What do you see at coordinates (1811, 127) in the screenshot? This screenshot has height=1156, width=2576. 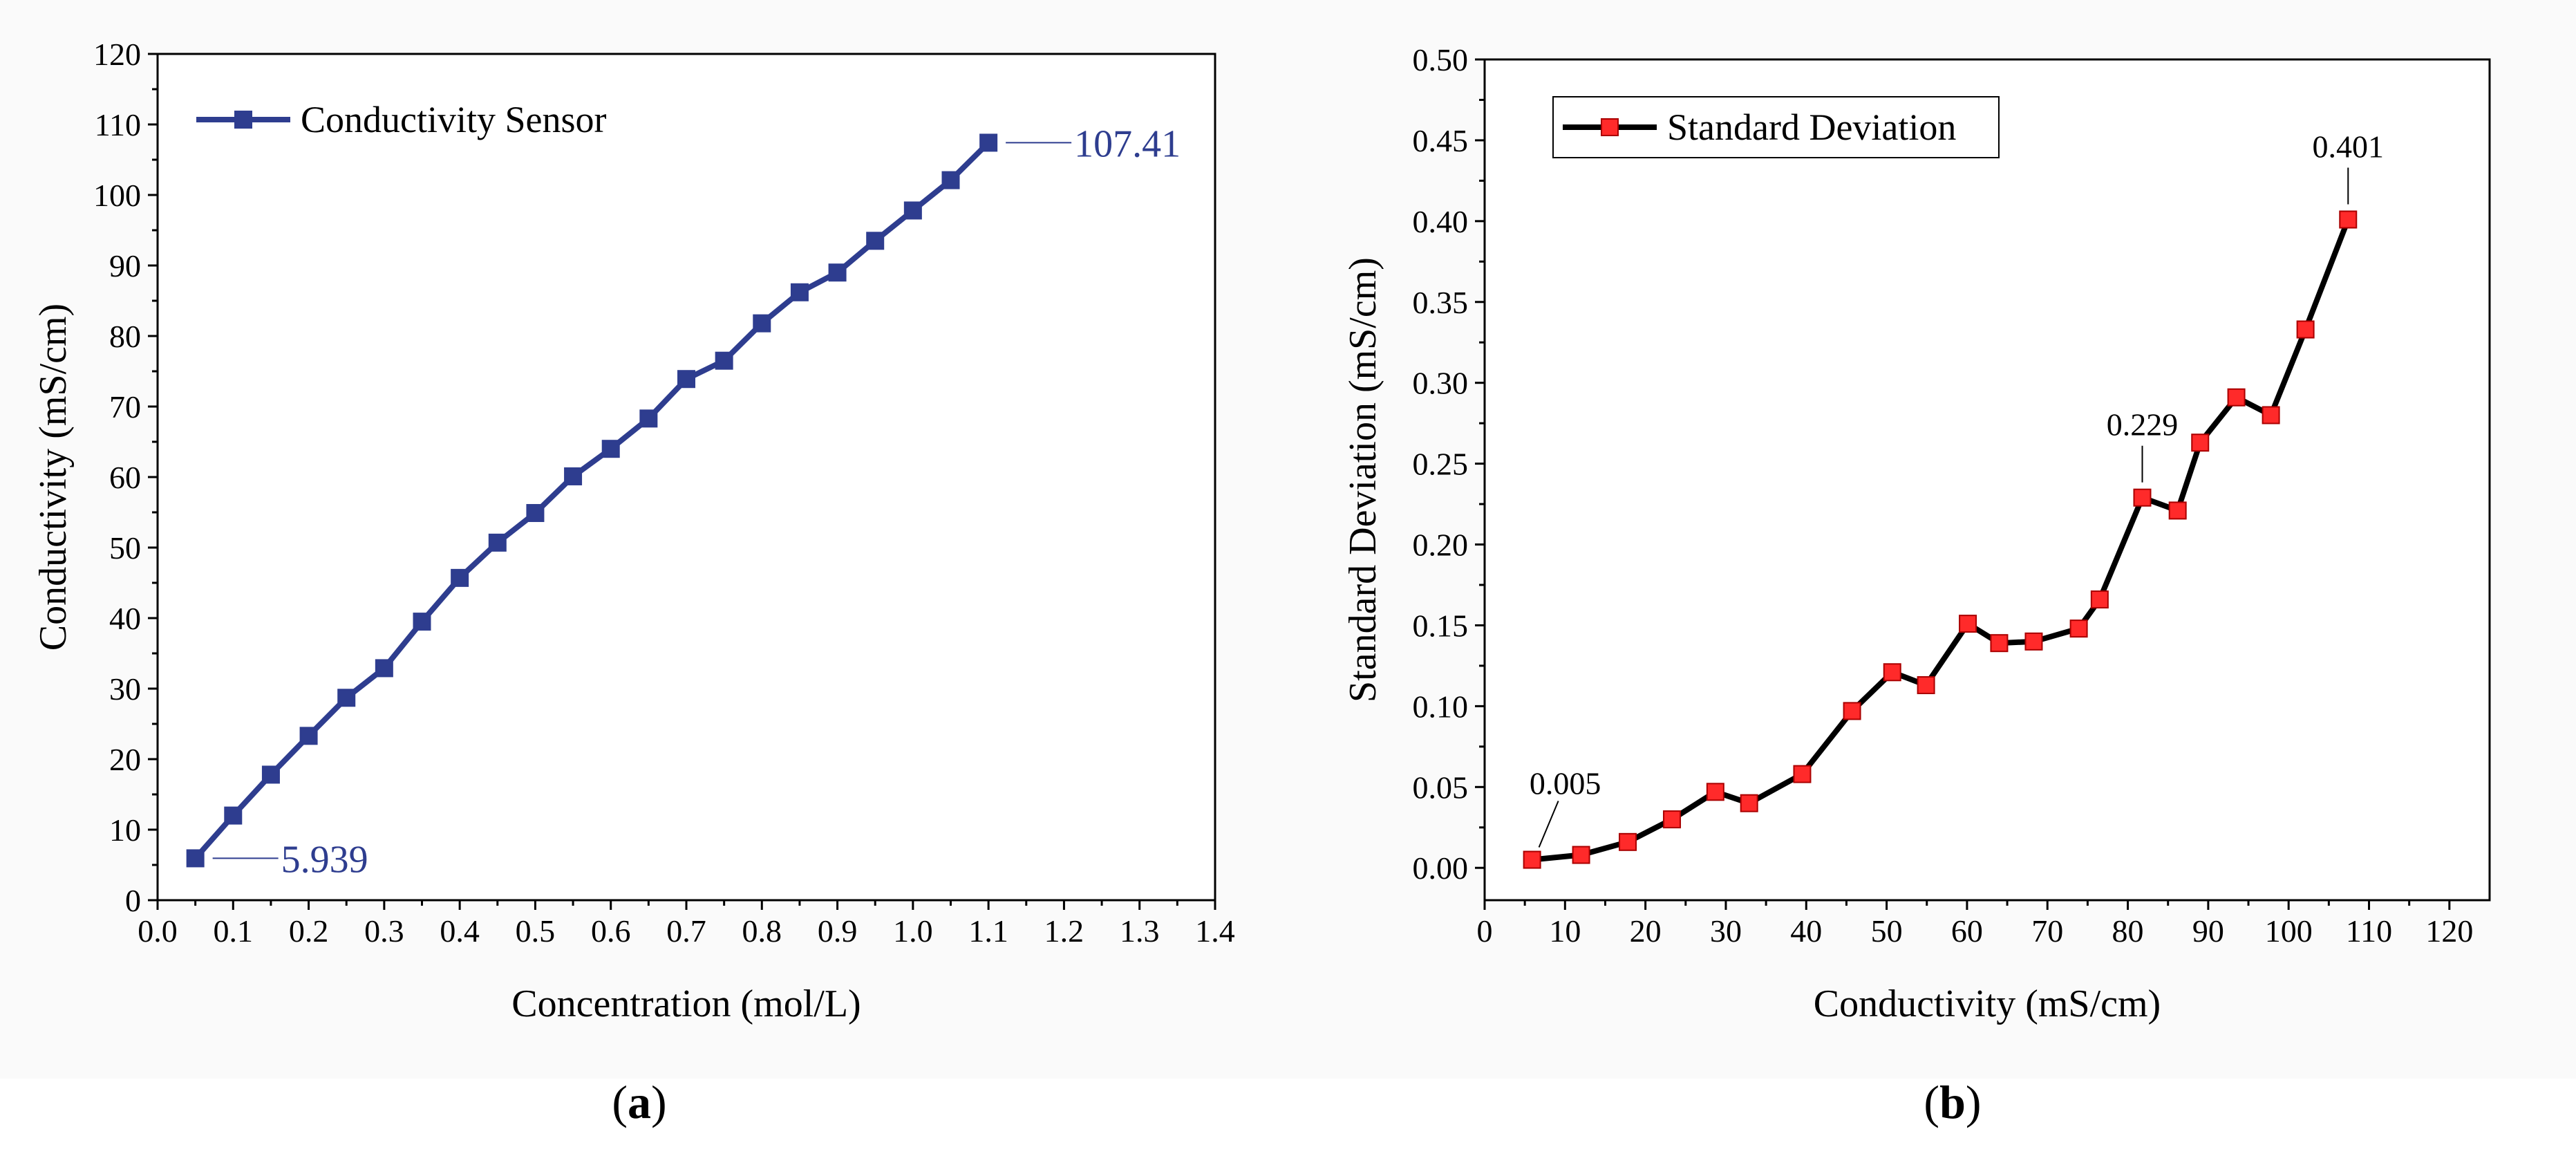 I see `b-legend-label: Standard Deviation` at bounding box center [1811, 127].